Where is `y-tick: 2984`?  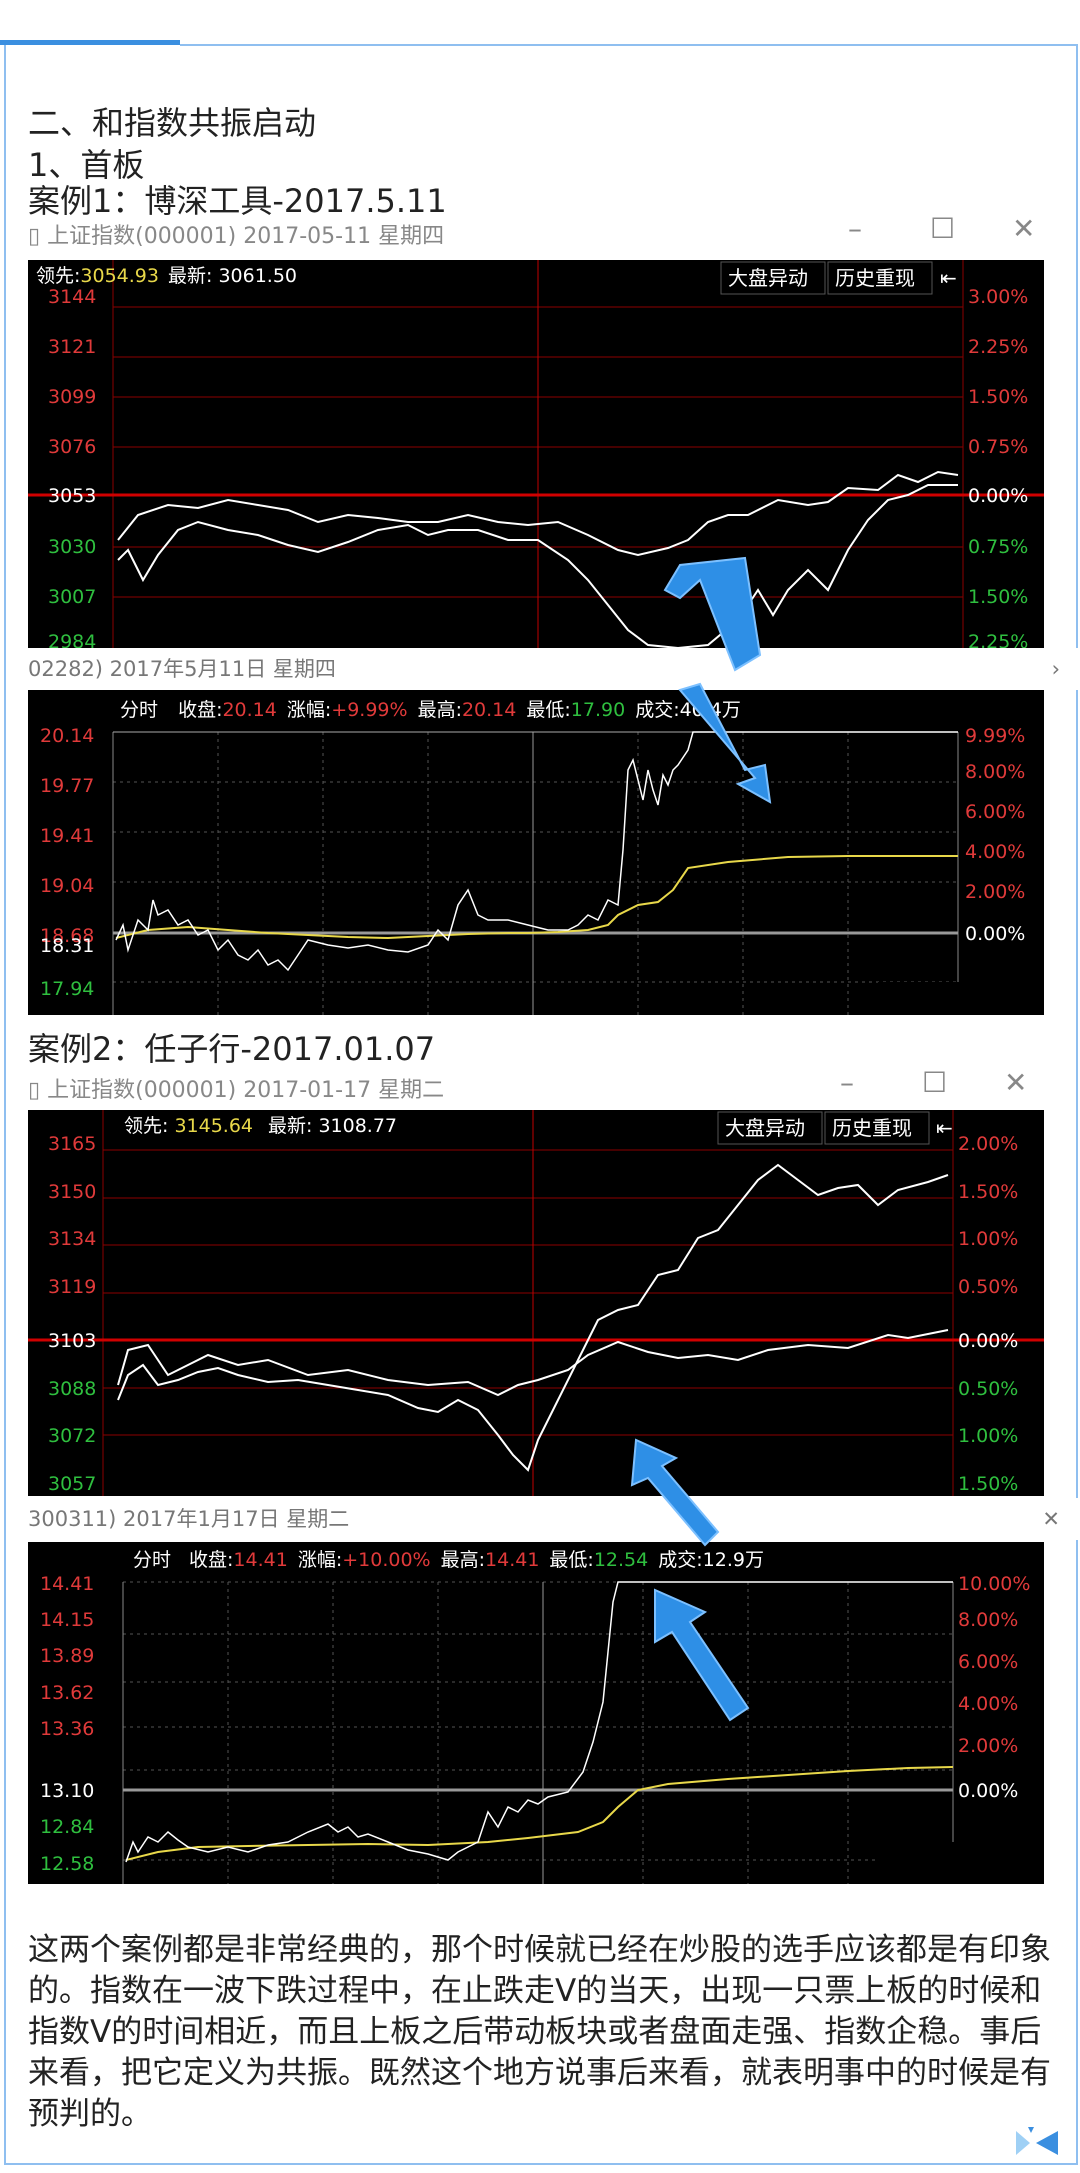
y-tick: 2984 is located at coordinates (72, 639).